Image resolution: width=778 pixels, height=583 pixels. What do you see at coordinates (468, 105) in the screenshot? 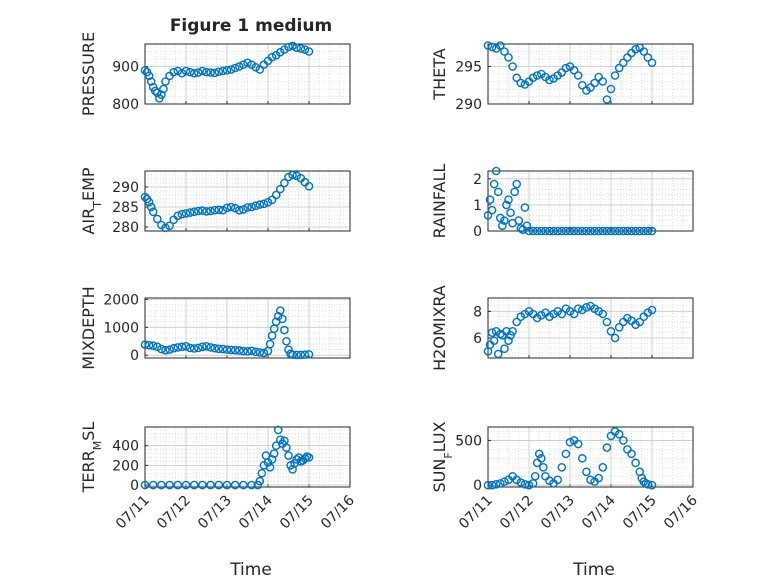
I see `y-tick-label: 290` at bounding box center [468, 105].